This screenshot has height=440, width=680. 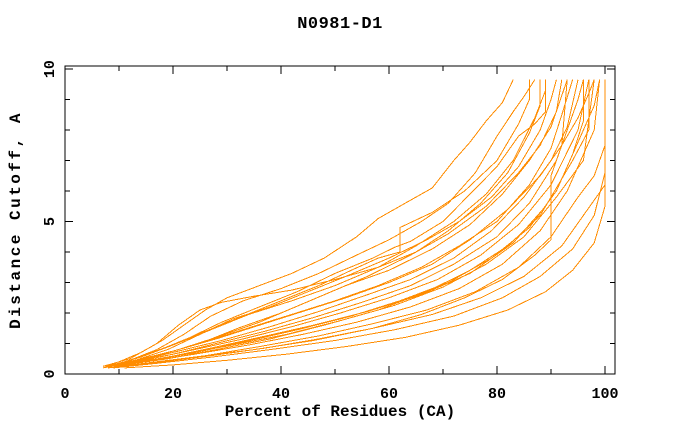 I want to click on chart-title: N0981-D1, so click(x=340, y=24).